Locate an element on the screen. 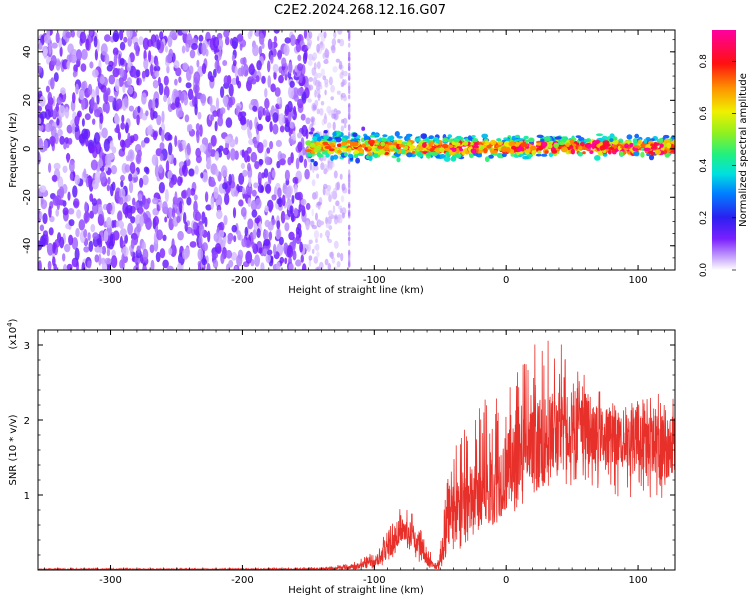 The width and height of the screenshot is (750, 600). colorbar-tick-label: 0.2 is located at coordinates (704, 218).